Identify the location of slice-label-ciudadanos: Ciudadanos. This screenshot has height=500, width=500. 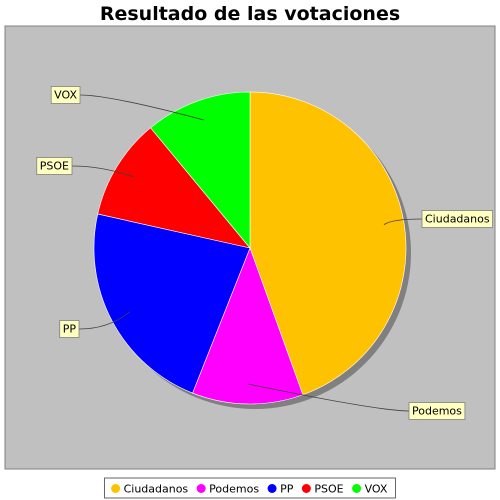
(457, 219).